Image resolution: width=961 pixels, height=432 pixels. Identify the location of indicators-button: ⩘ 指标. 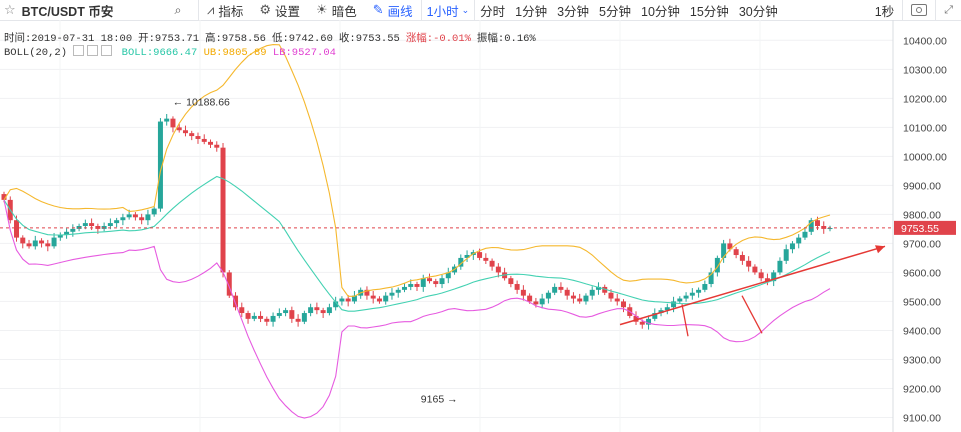
(225, 10).